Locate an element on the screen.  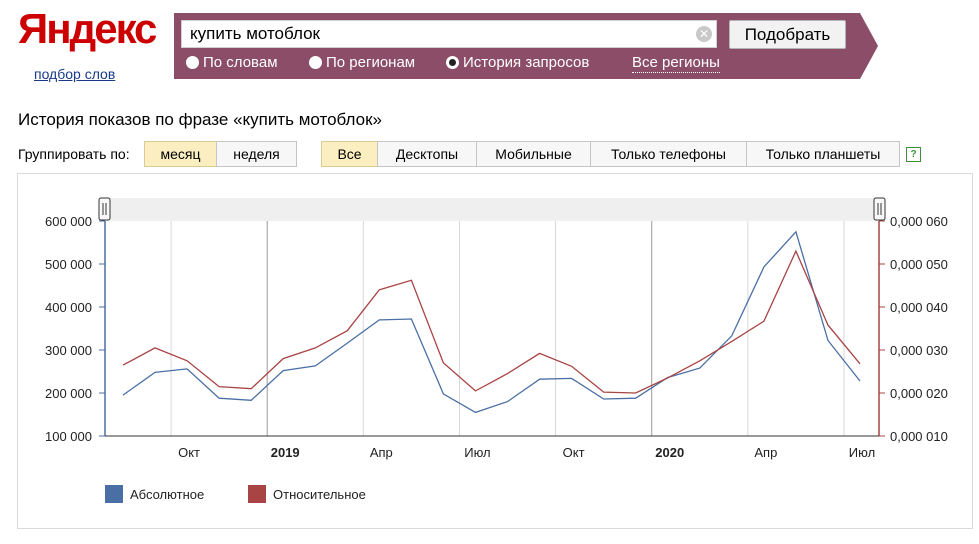
clear-icon: ✕ is located at coordinates (704, 34).